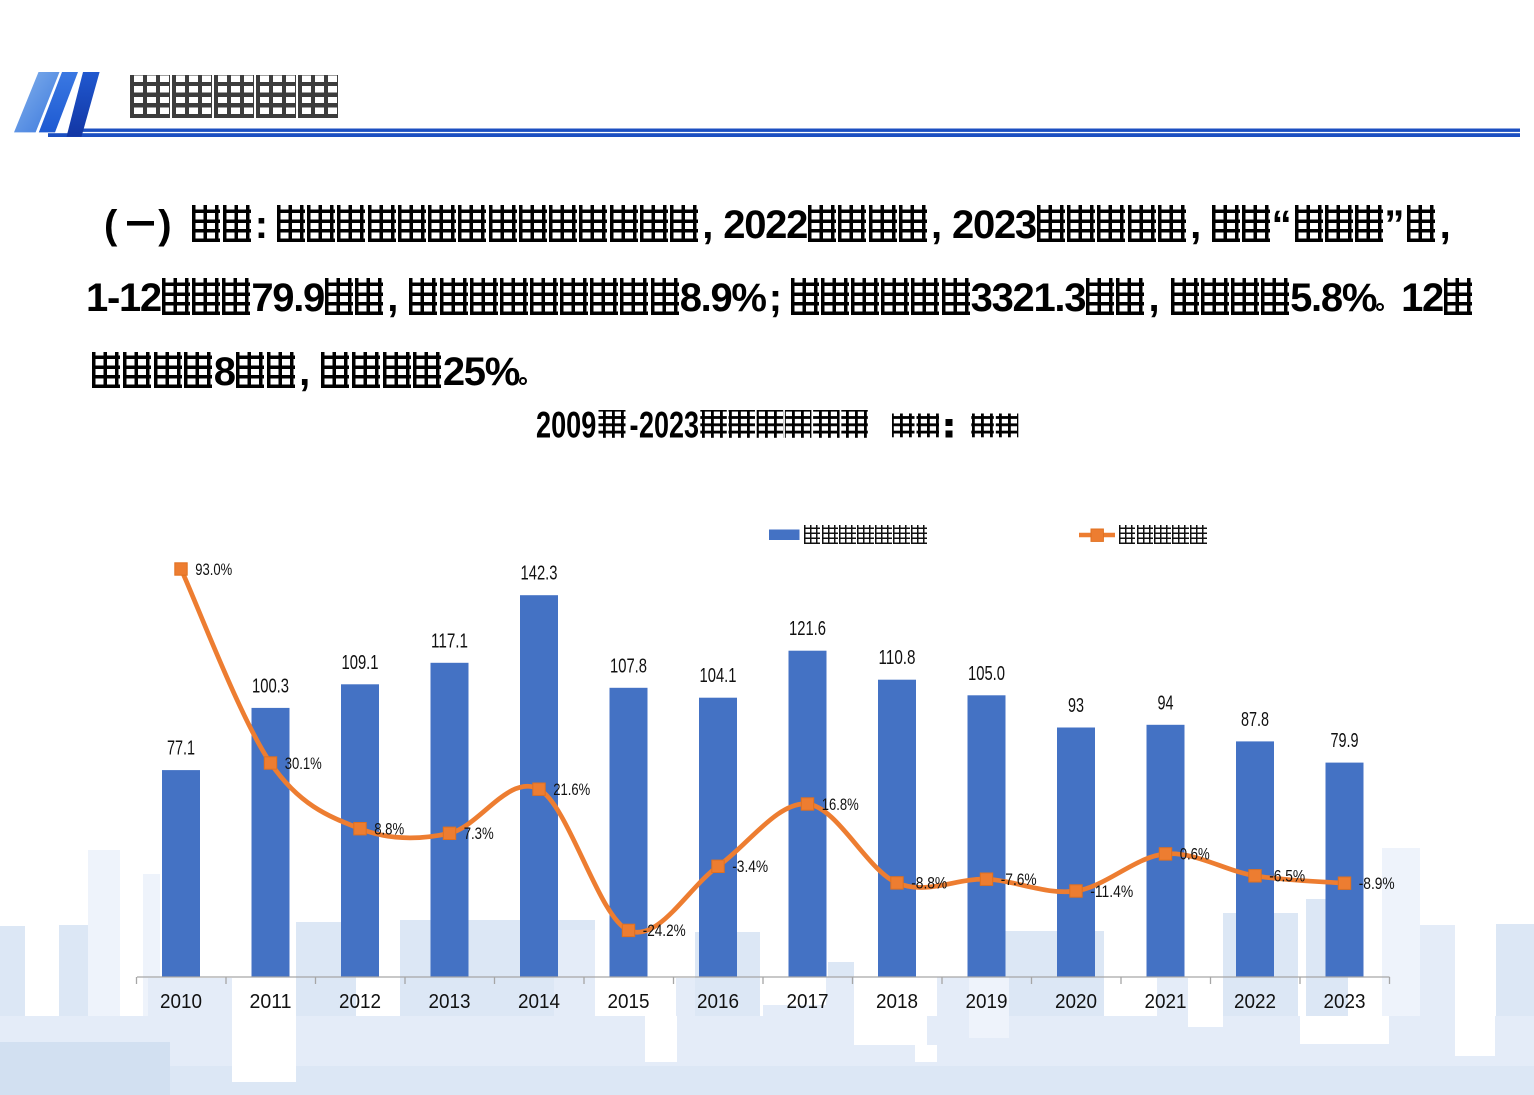 The image size is (1534, 1095). I want to click on svg-text: 100.3, so click(270, 685).